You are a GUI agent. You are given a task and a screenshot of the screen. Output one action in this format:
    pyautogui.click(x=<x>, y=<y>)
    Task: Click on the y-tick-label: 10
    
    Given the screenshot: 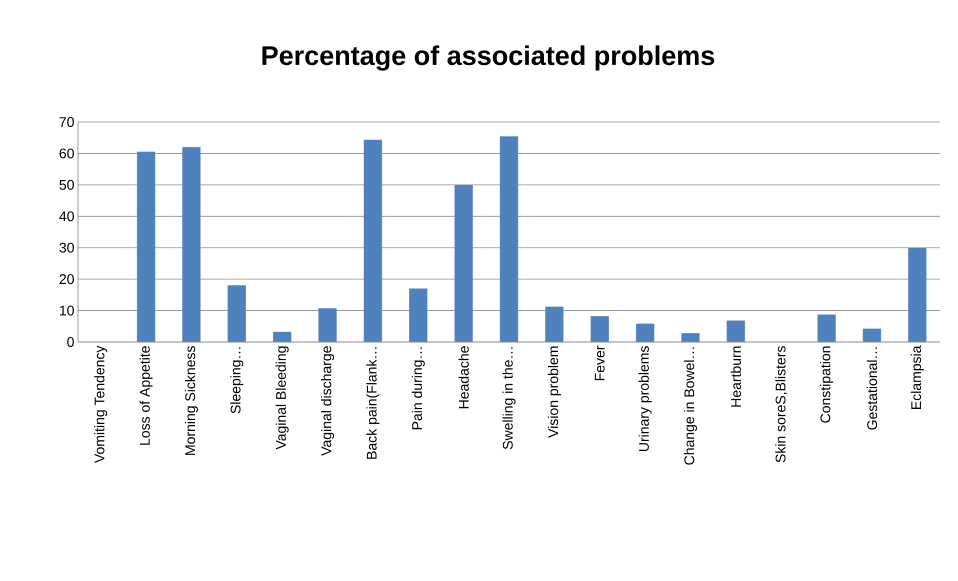 What is the action you would take?
    pyautogui.click(x=67, y=311)
    